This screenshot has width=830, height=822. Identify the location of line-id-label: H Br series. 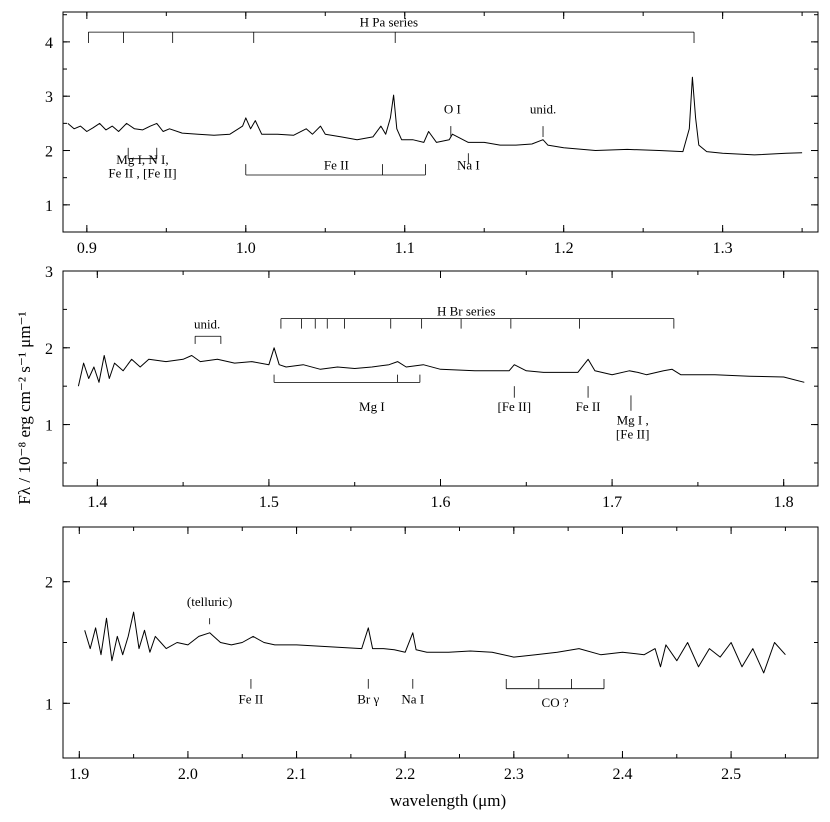
(466, 311).